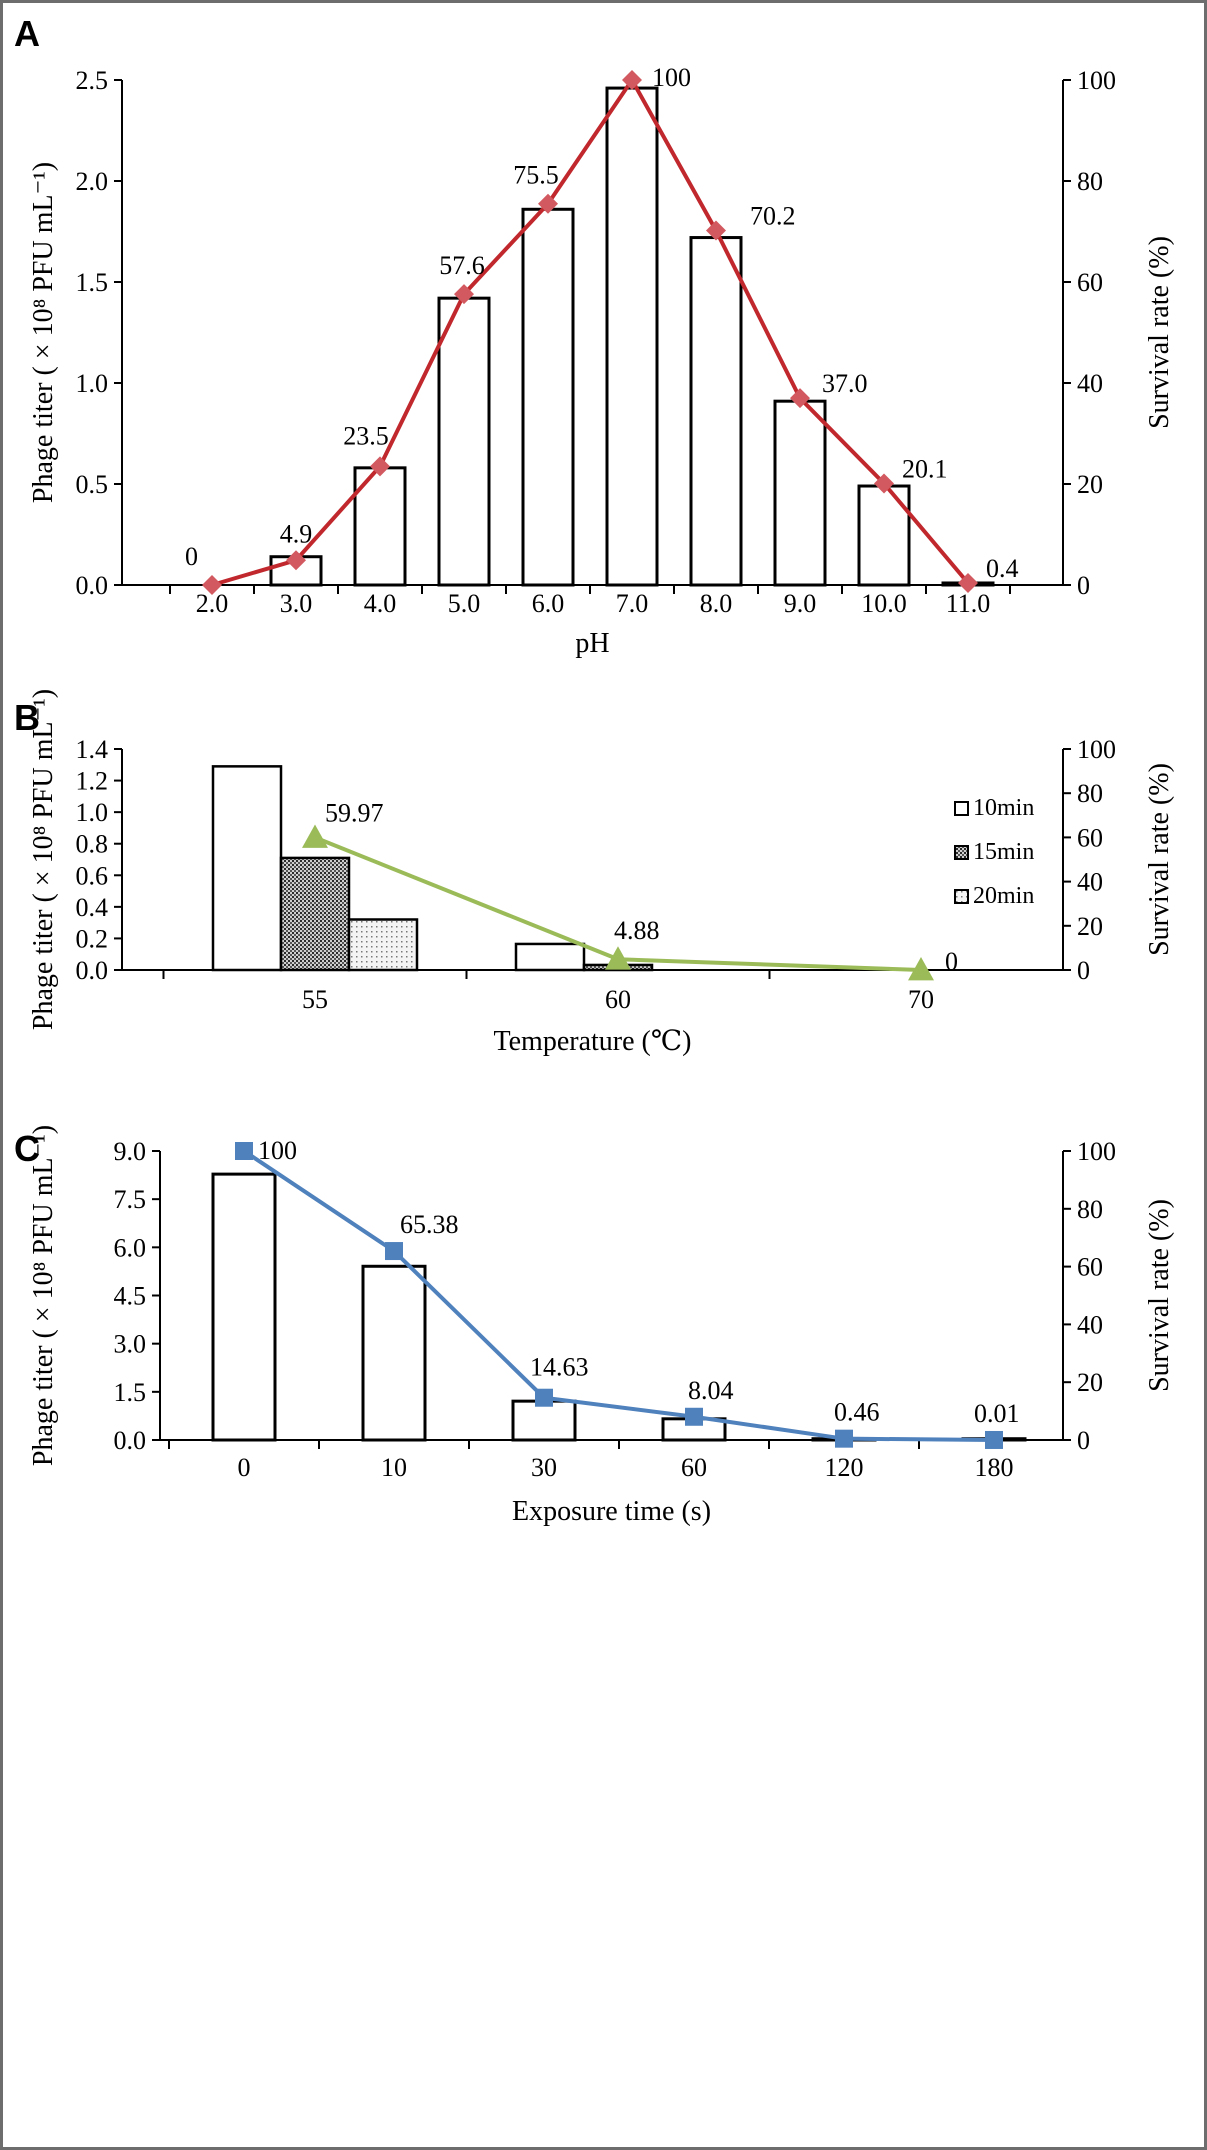 This screenshot has height=2150, width=1207. What do you see at coordinates (130, 1151) in the screenshot?
I see `y-tick-label: 9.0` at bounding box center [130, 1151].